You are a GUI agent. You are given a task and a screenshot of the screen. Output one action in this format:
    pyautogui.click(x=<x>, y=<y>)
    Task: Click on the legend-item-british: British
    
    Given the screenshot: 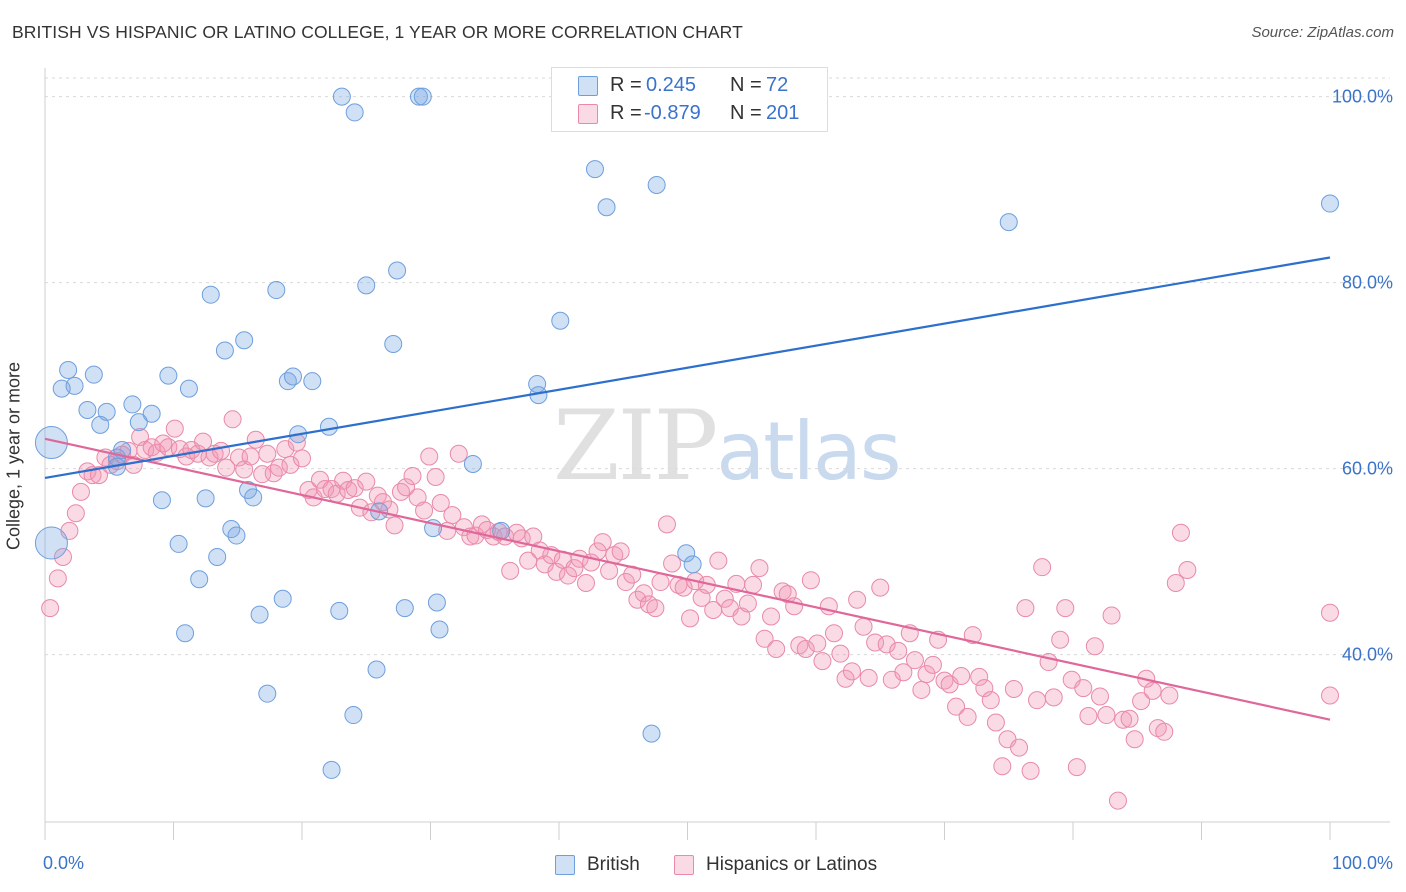 What is the action you would take?
    pyautogui.click(x=597, y=865)
    